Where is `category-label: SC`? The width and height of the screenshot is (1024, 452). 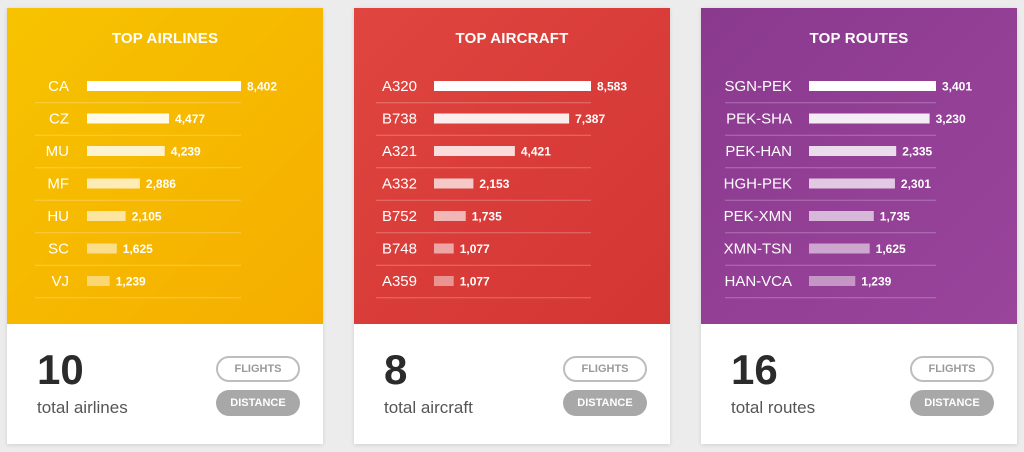
category-label: SC is located at coordinates (58, 249).